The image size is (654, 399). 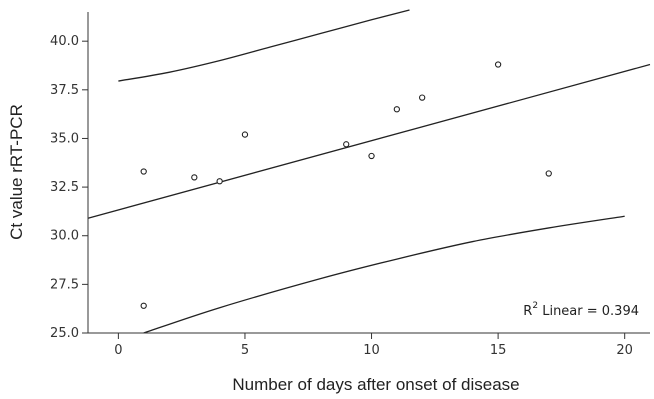 What do you see at coordinates (64, 236) in the screenshot?
I see `y-tick-label: 30.0` at bounding box center [64, 236].